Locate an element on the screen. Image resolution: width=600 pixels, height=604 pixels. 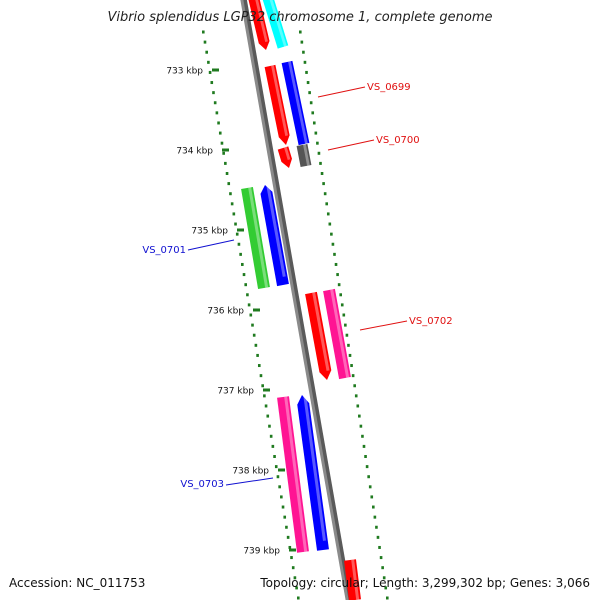
gene-label: VS_0701 is located at coordinates (164, 250).